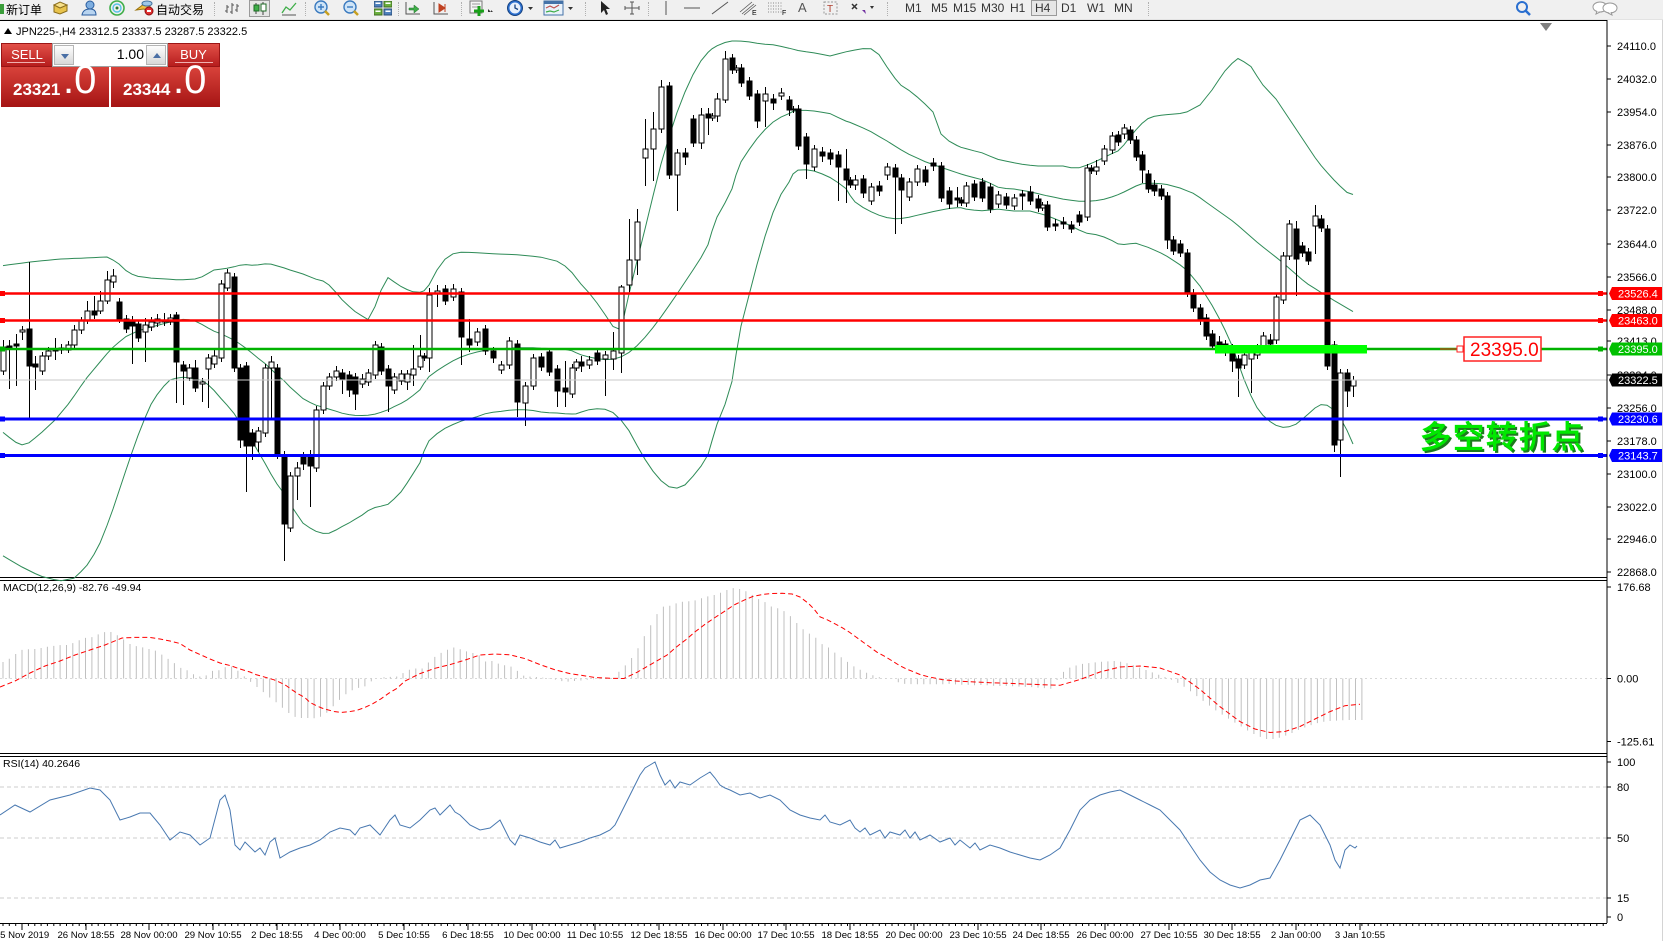  I want to click on svg-text: 10 Dec 00:00, so click(531, 935).